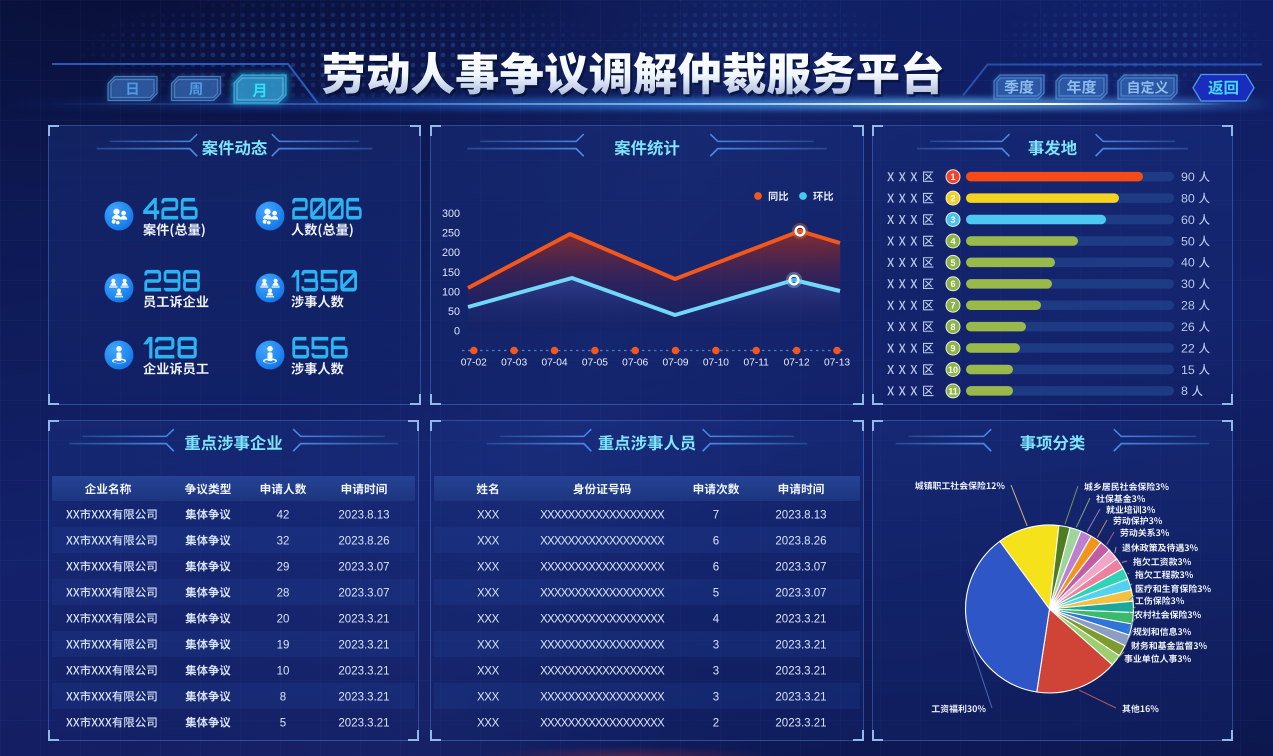  I want to click on svg-text: 07-13, so click(837, 363).